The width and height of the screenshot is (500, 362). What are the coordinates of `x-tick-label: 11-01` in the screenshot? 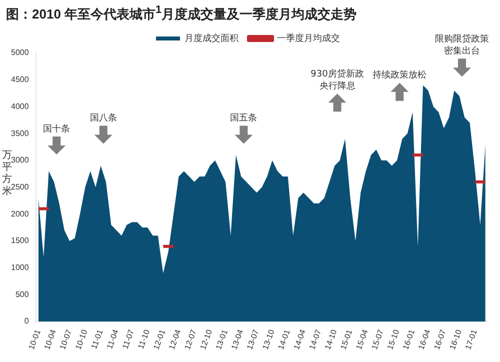 It's located at (97, 339).